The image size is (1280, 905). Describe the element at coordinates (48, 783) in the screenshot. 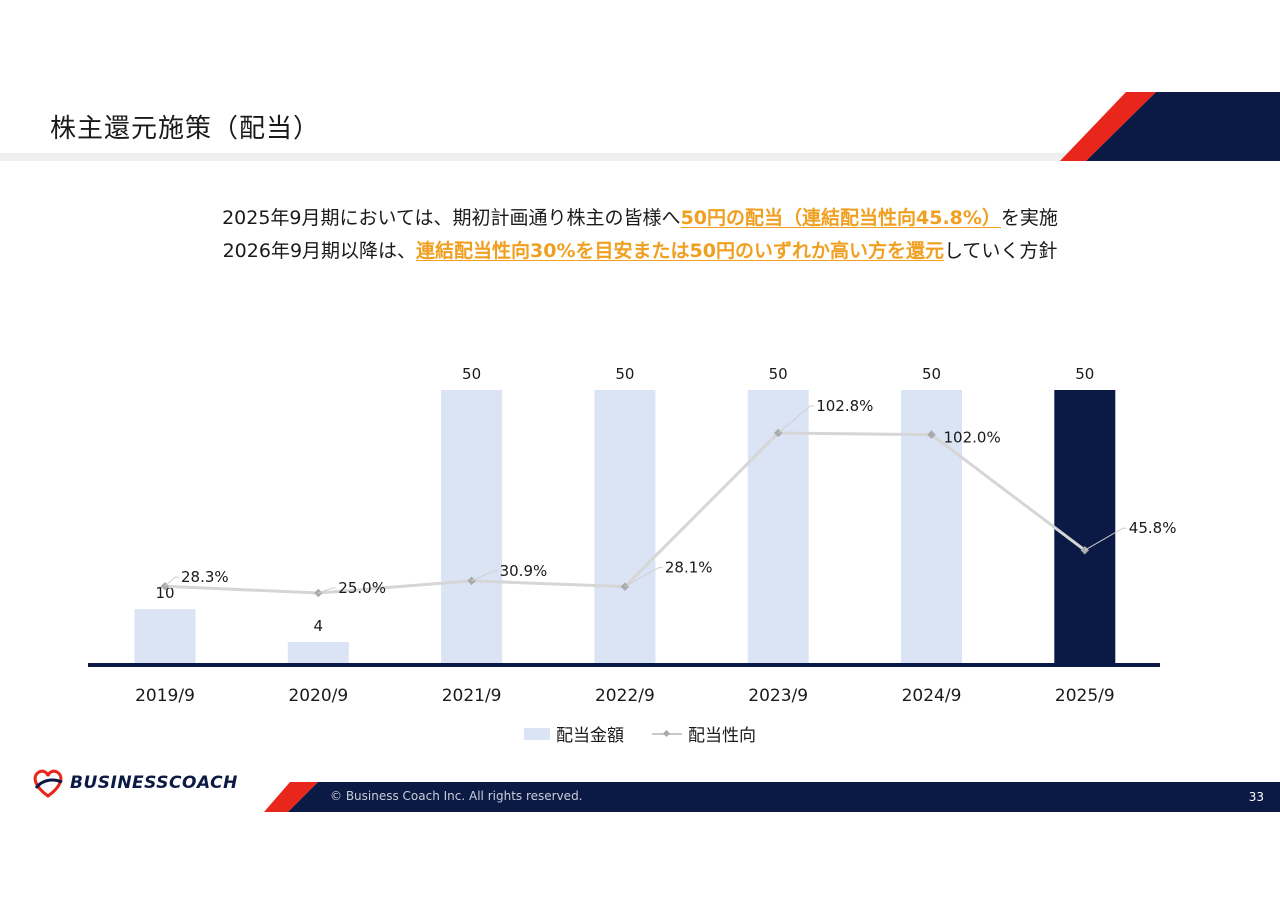

I see `logo-heart-icon` at that location.